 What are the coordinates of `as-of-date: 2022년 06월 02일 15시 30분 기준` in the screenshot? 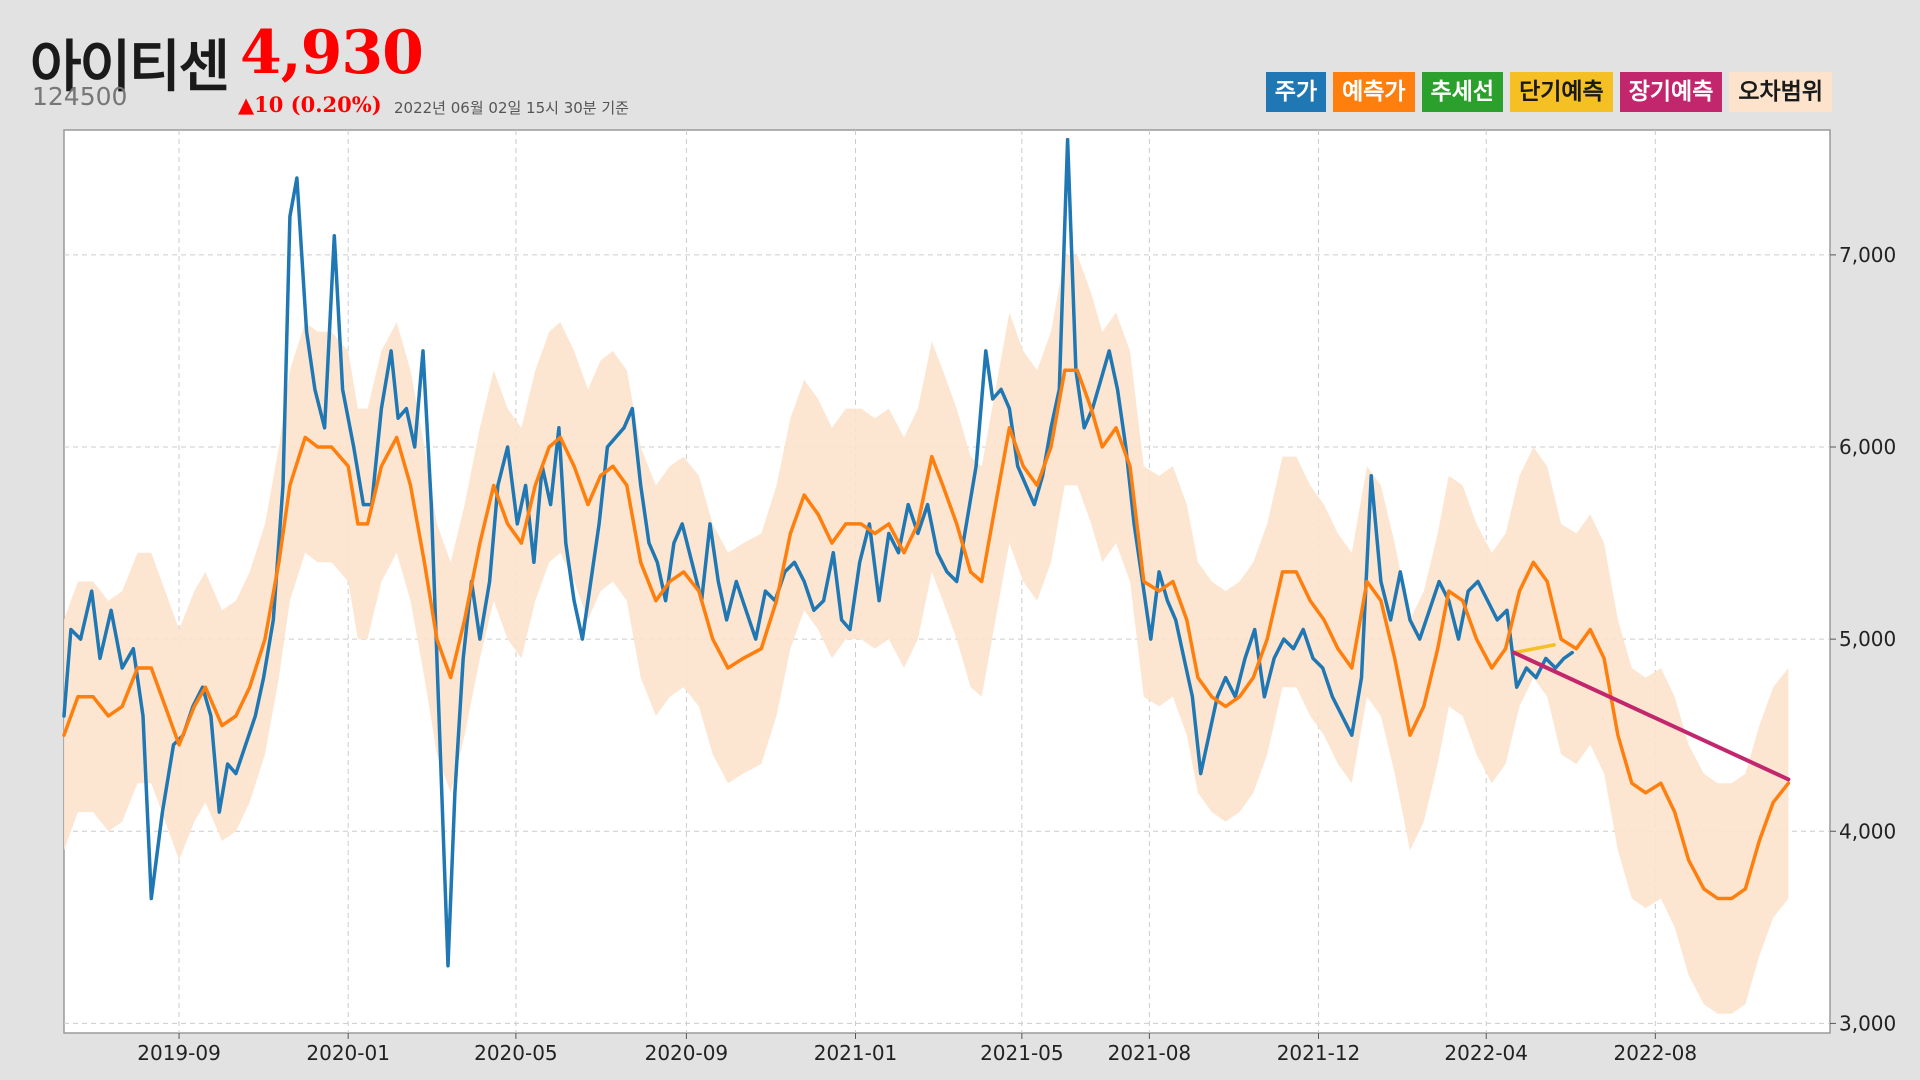 It's located at (511, 108).